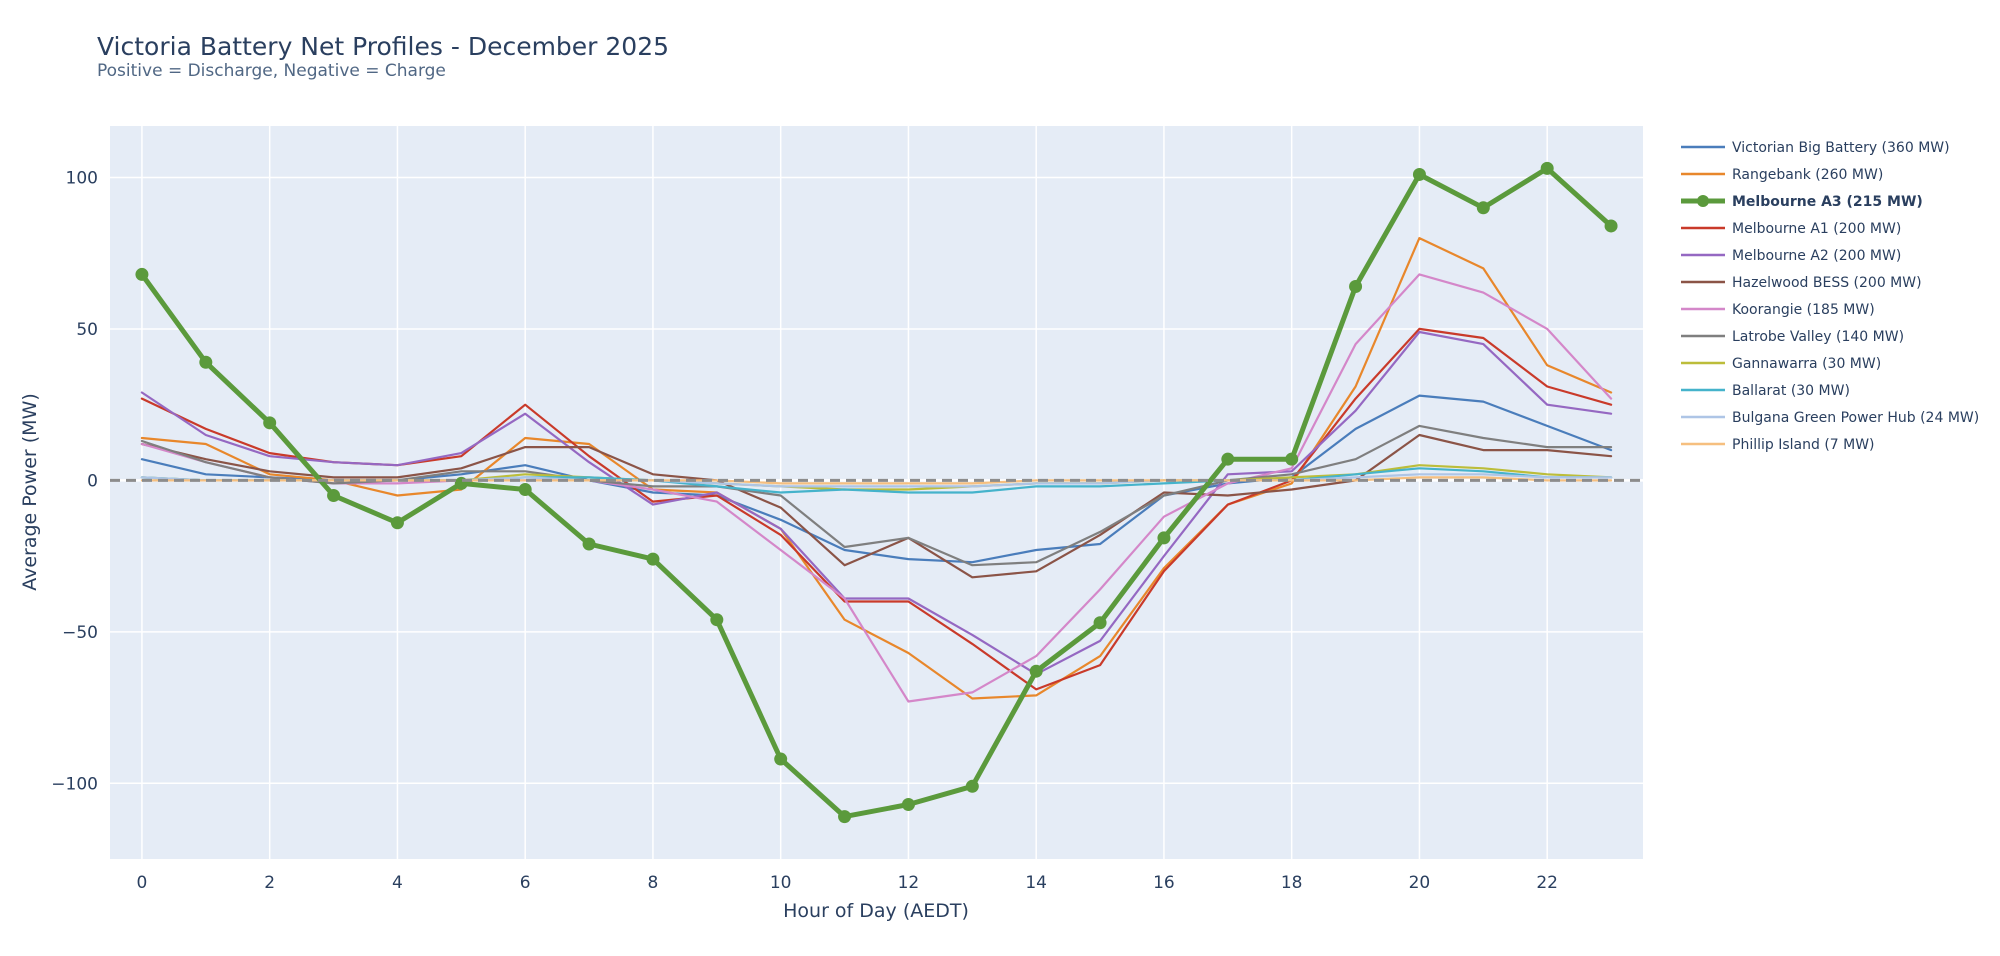  I want to click on x-tick-label: 18, so click(1292, 883).